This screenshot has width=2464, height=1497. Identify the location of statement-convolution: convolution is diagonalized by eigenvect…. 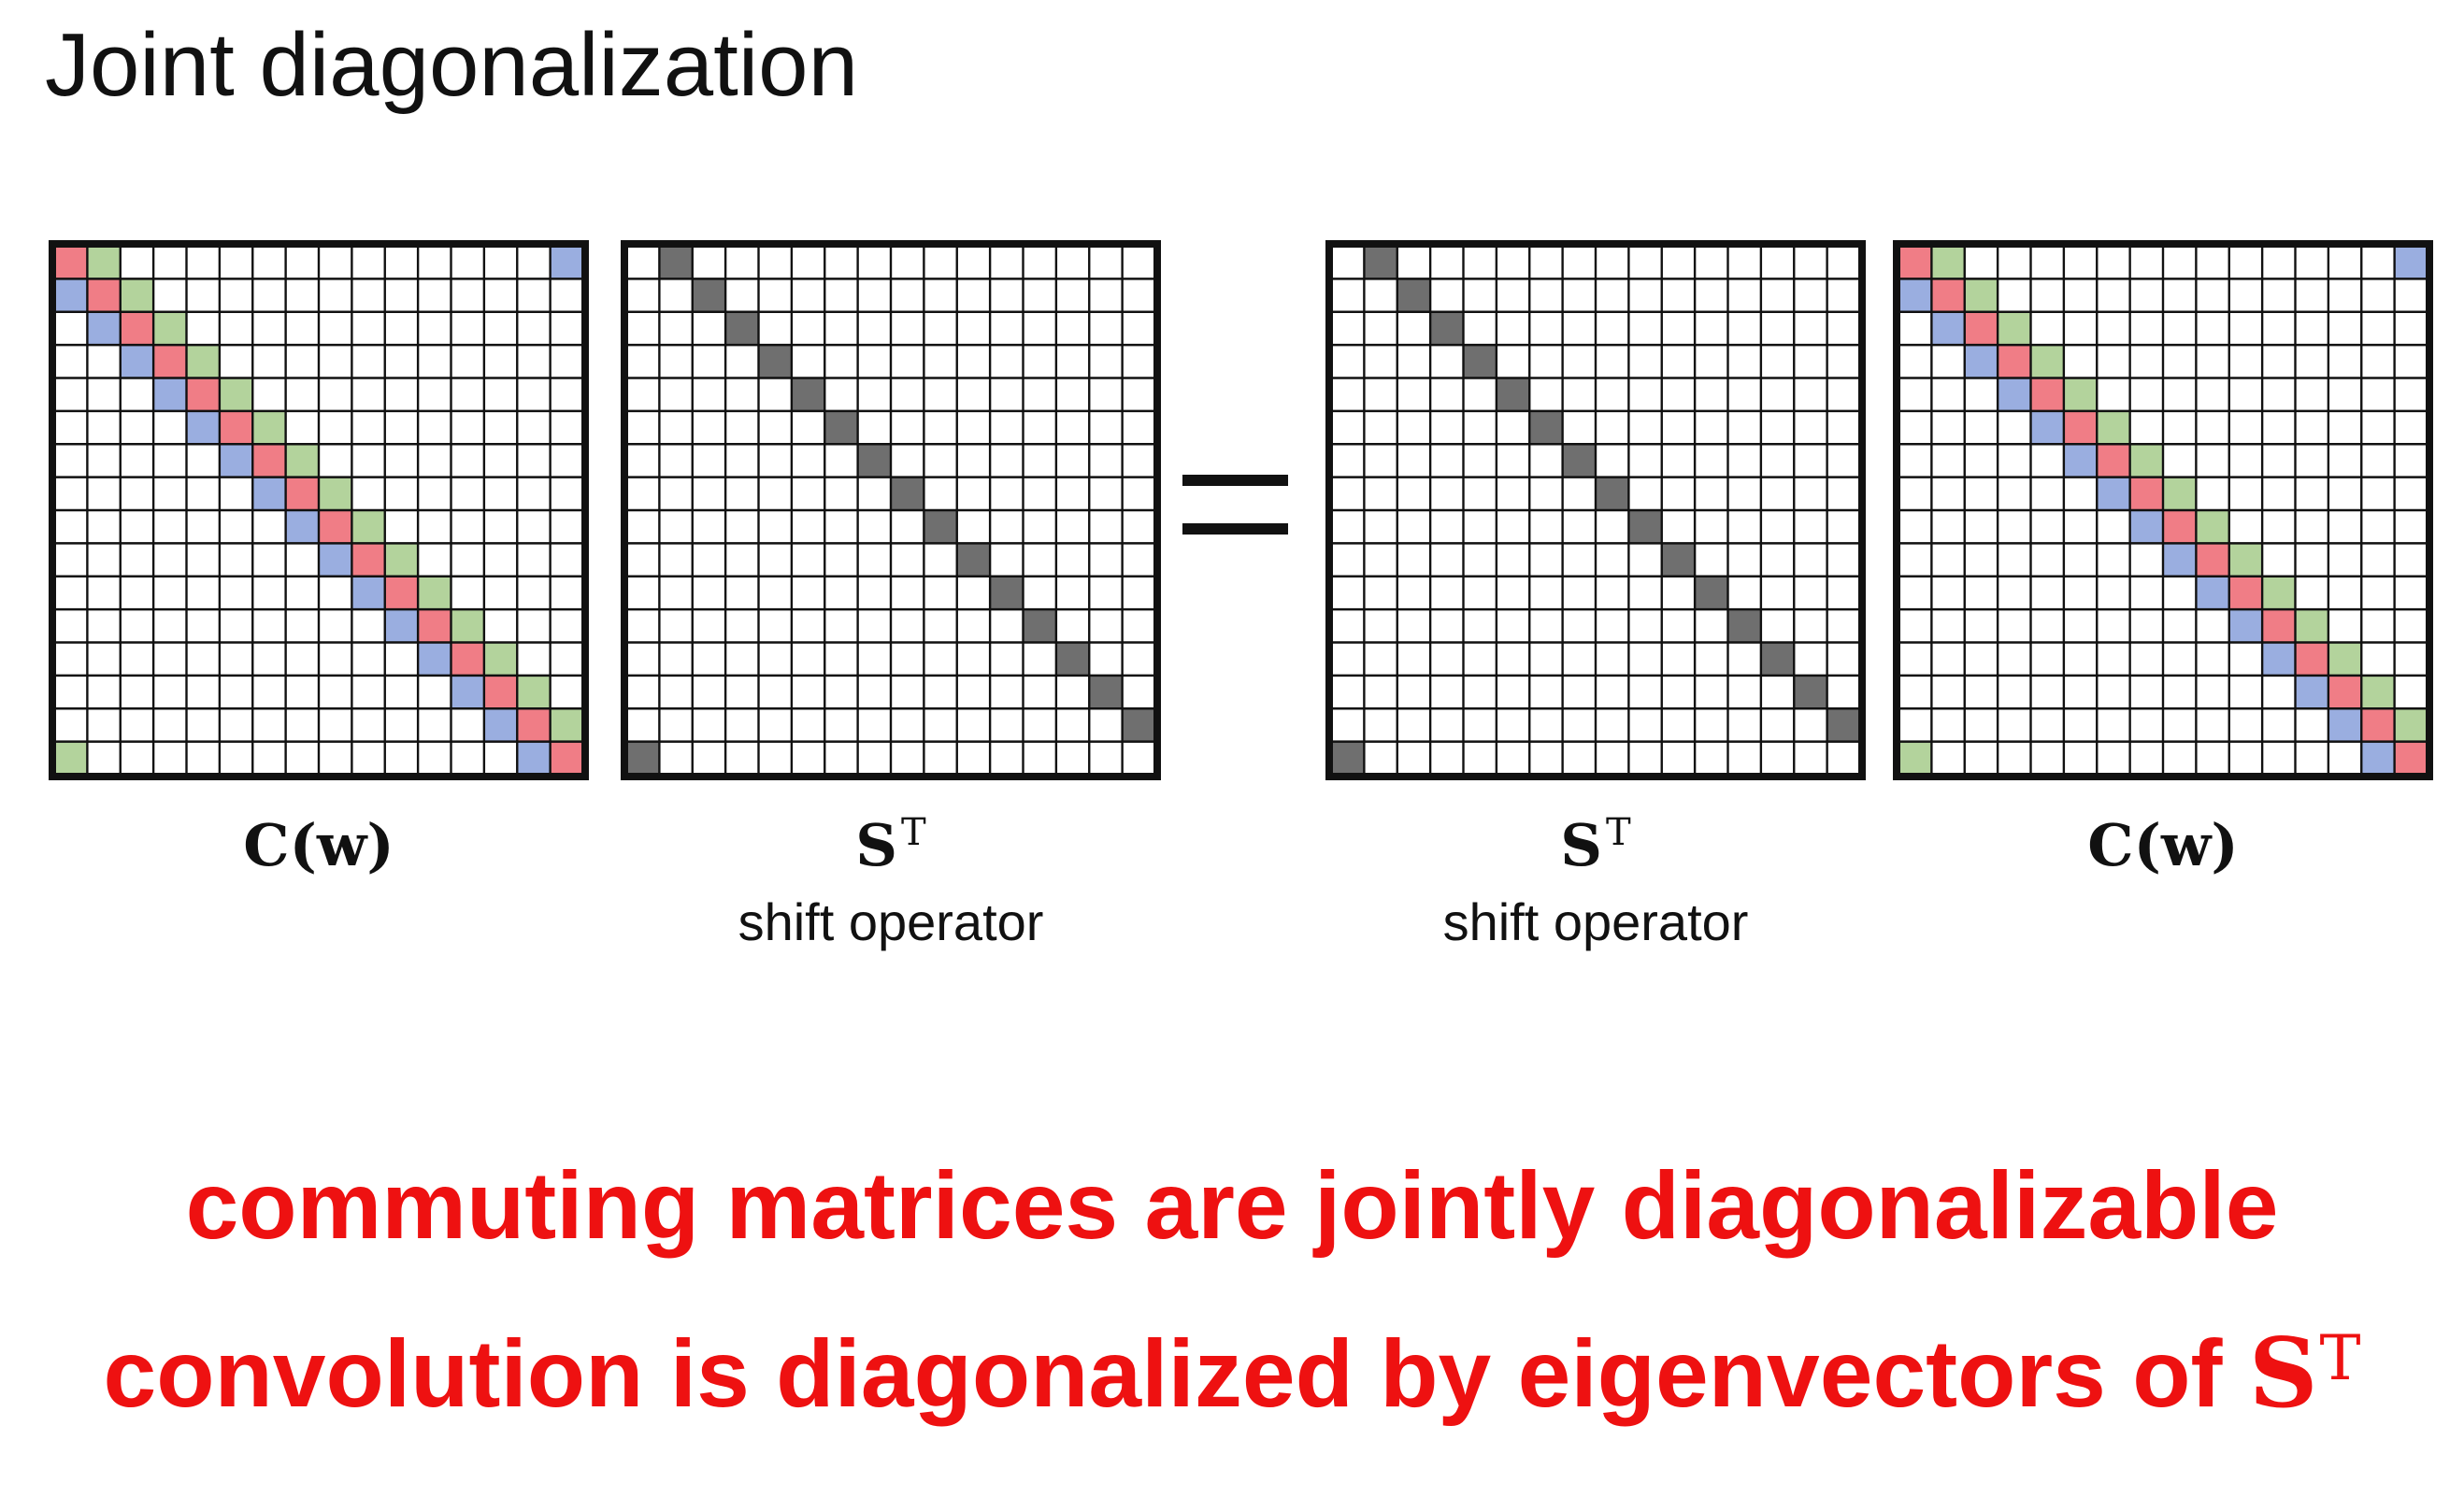
(1232, 1373).